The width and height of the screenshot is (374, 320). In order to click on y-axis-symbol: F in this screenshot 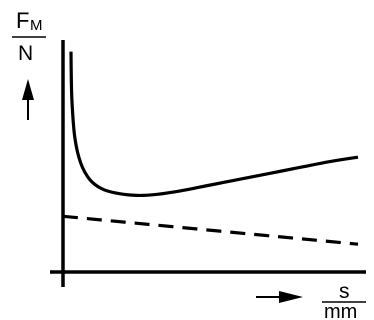, I will do `click(22, 20)`.